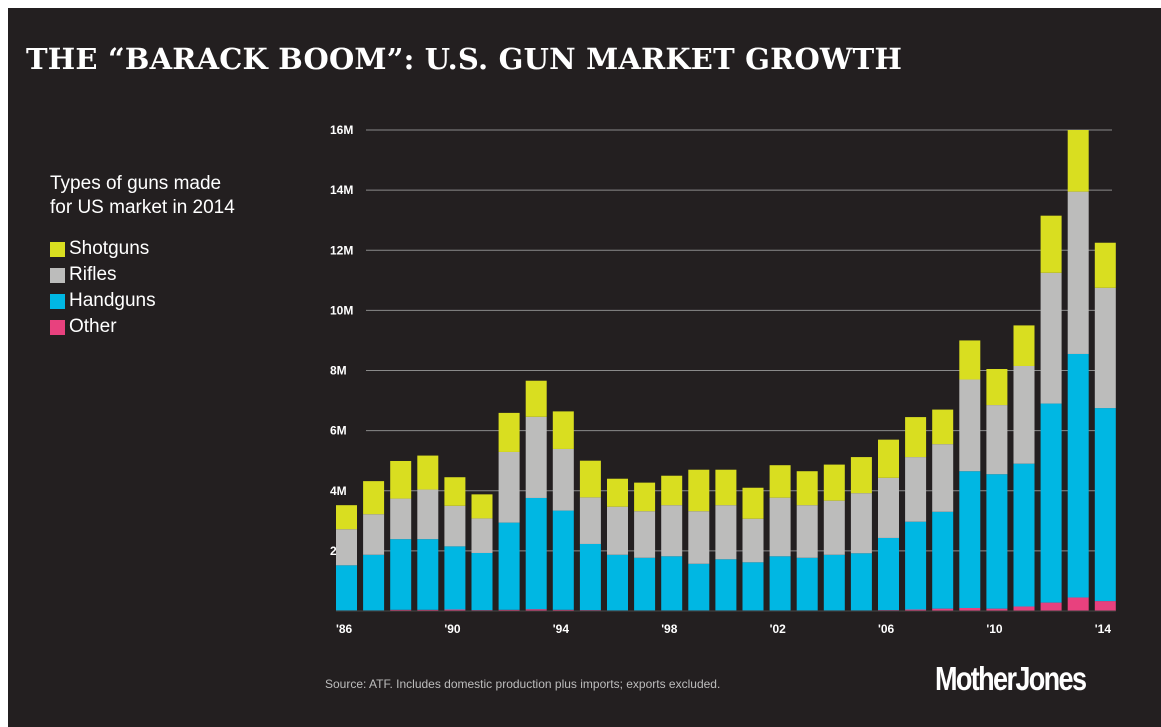  I want to click on x-tick-label: '98, so click(669, 629).